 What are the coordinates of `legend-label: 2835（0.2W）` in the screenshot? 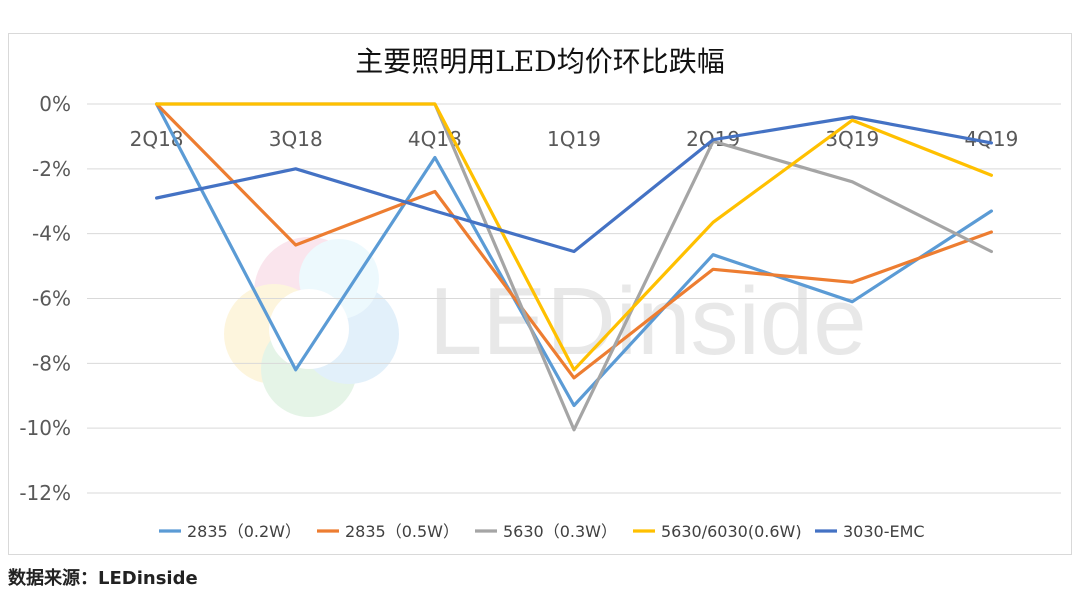 It's located at (244, 531).